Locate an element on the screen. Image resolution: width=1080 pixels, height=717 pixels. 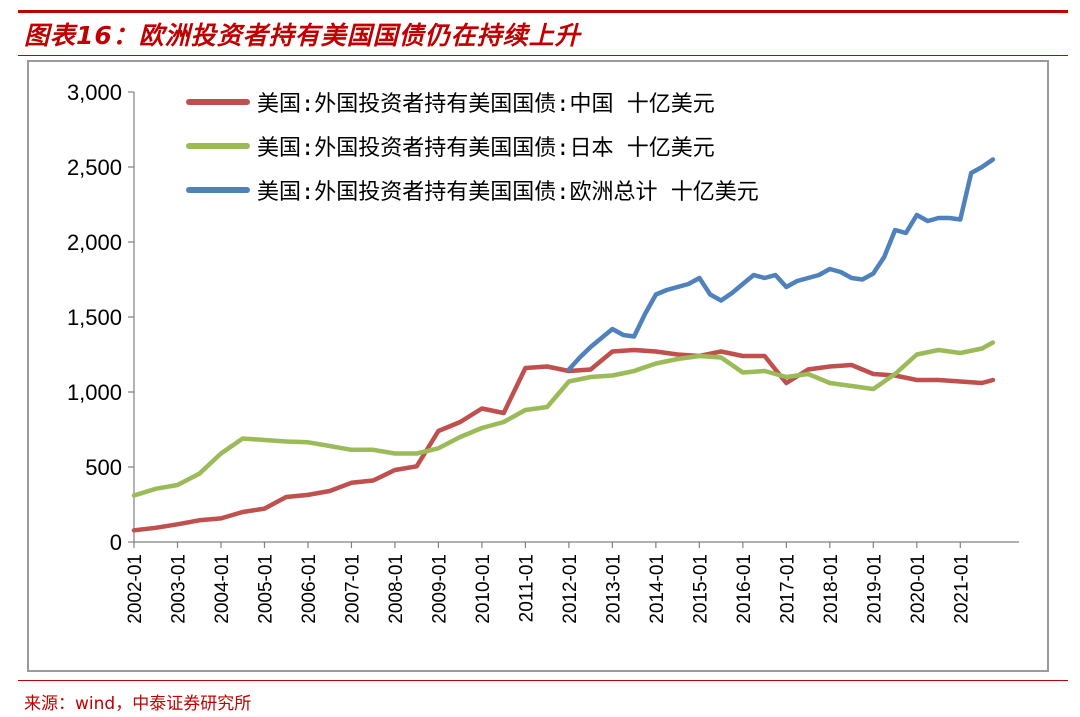
source-rule is located at coordinates (543, 680).